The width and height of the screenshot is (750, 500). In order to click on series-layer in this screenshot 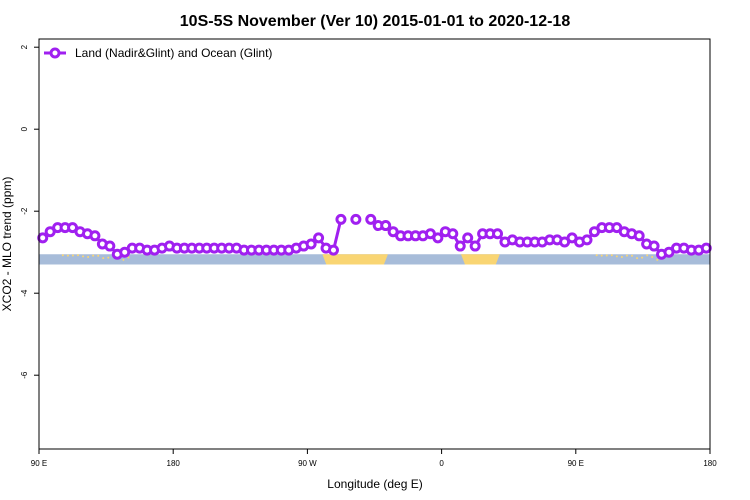, I will do `click(374, 236)`.